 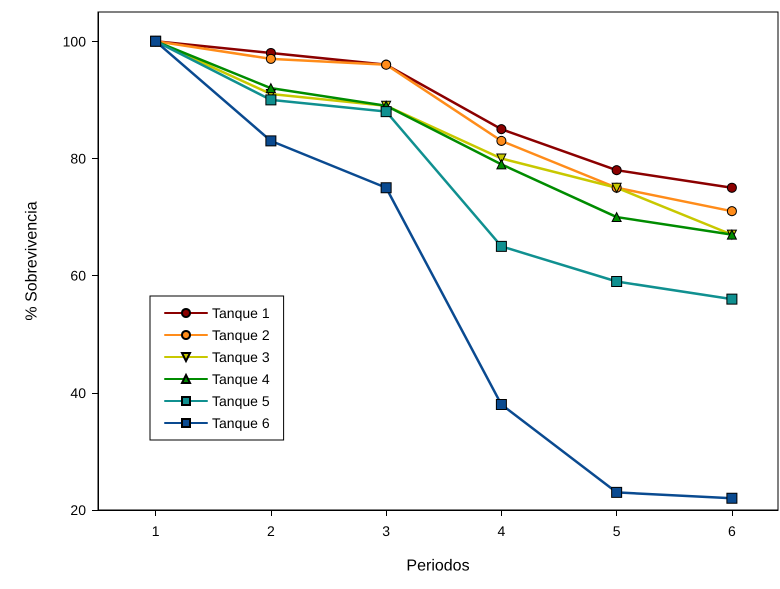 What do you see at coordinates (78, 392) in the screenshot?
I see `y-tick-label: 40` at bounding box center [78, 392].